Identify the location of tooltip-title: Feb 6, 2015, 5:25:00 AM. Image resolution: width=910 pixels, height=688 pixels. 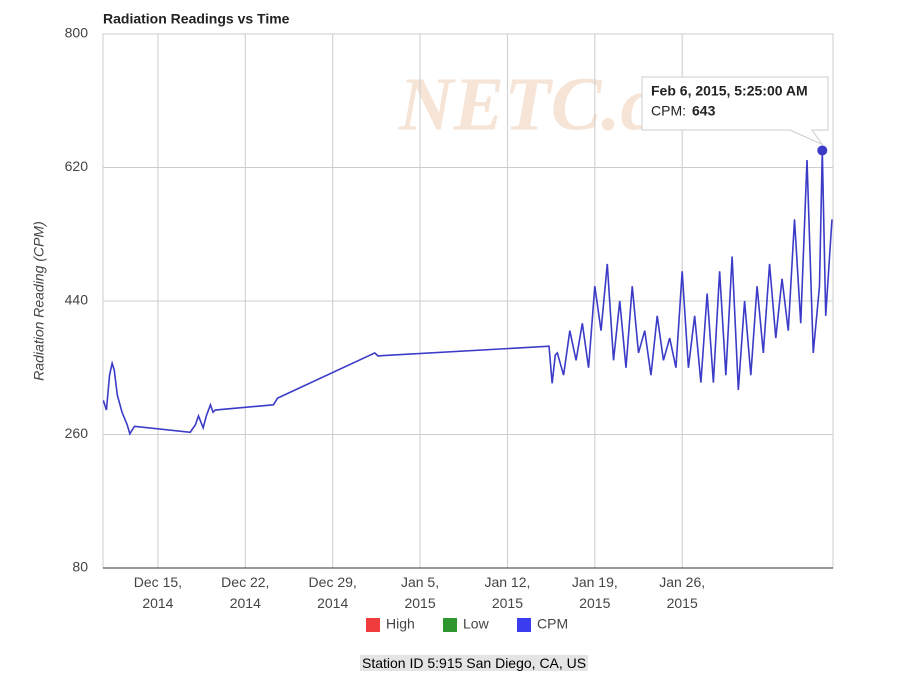
(729, 91).